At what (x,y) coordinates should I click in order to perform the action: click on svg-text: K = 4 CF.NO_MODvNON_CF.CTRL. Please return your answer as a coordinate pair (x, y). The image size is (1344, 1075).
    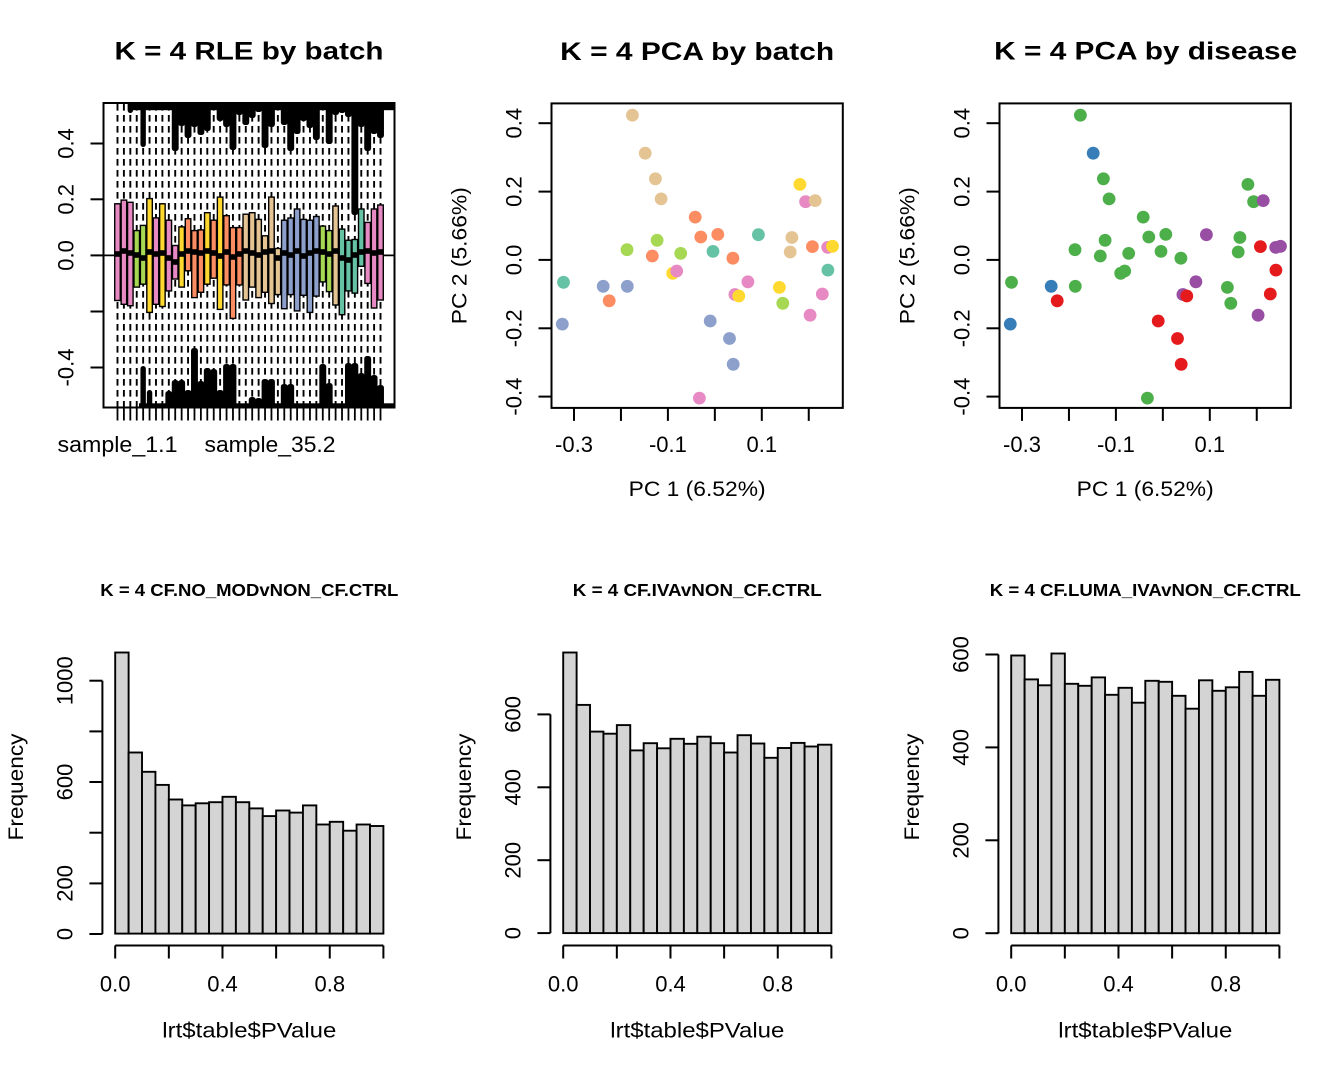
    Looking at the image, I should click on (249, 590).